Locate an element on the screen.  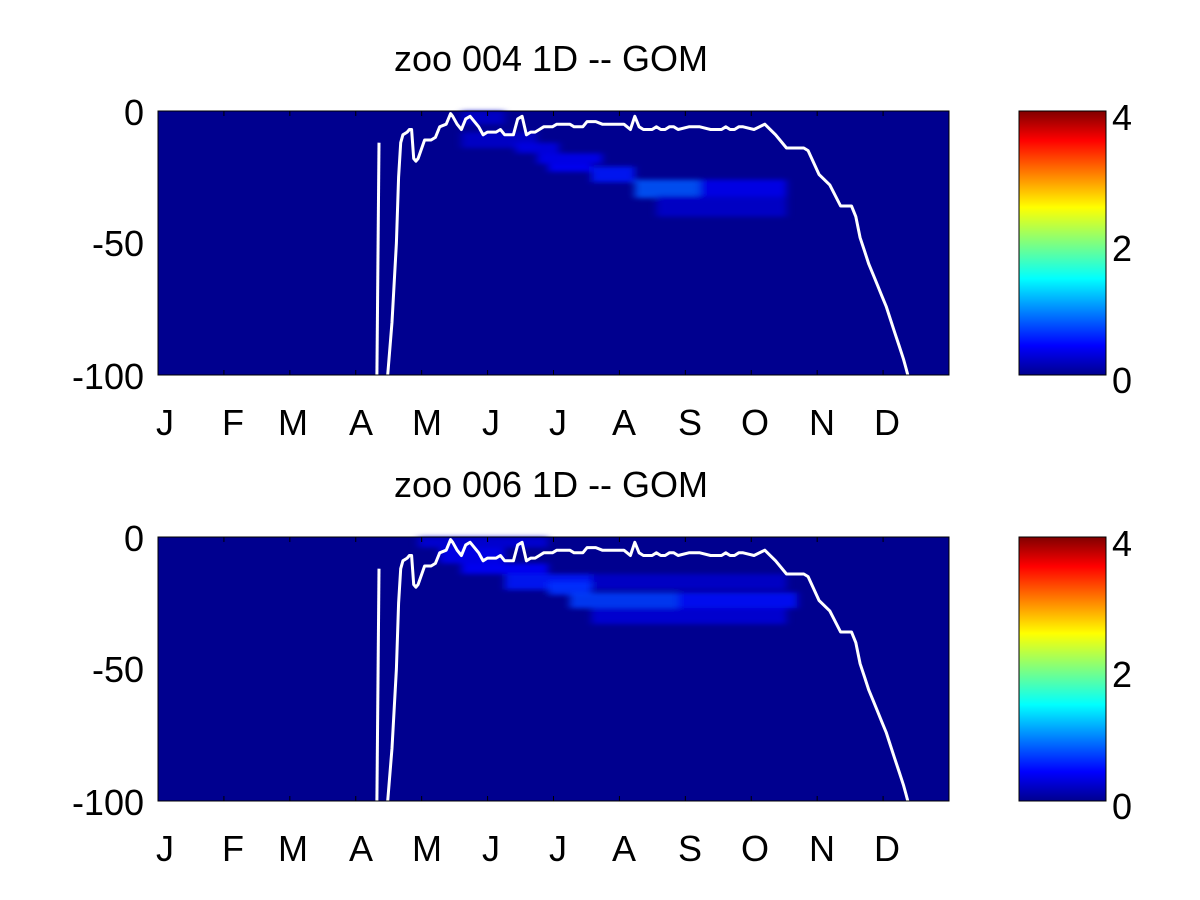
chart-title: zoo 004 1D -- GOM is located at coordinates (551, 58).